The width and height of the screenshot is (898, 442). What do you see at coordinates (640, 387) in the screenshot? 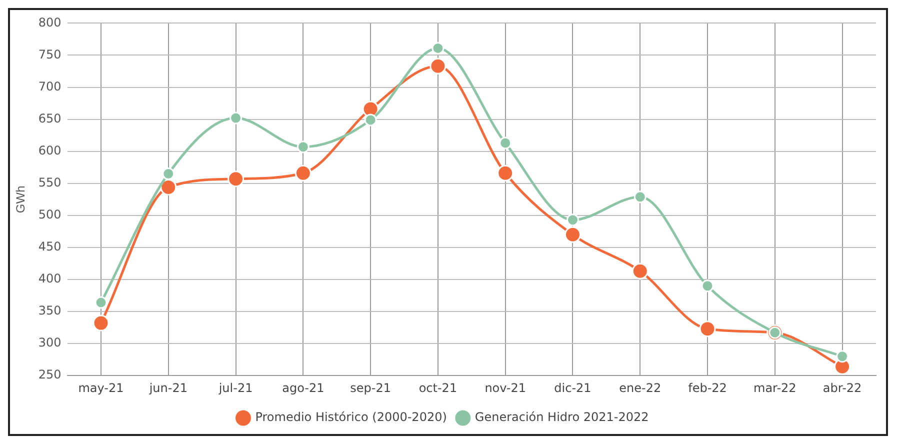
I see `x-tick-label: ene-22` at bounding box center [640, 387].